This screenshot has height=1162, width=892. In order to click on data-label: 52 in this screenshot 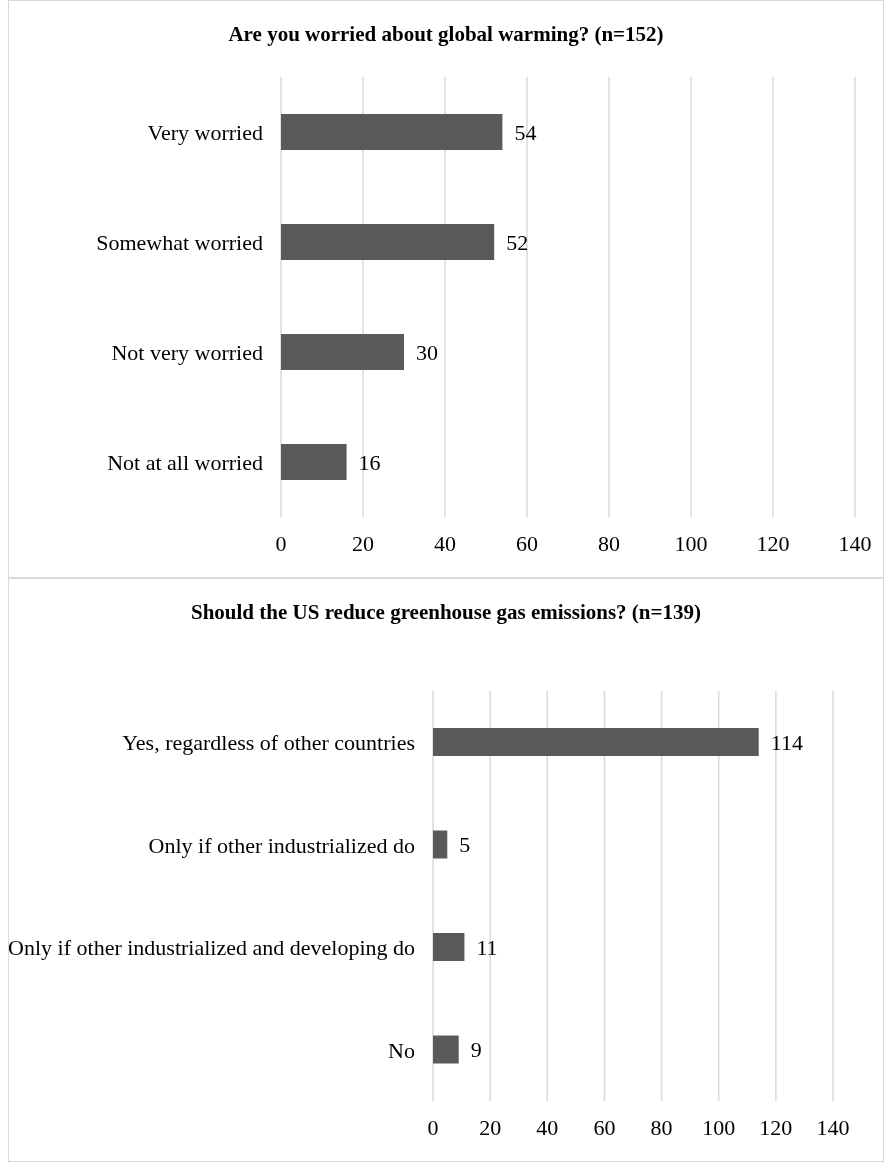, I will do `click(517, 242)`.